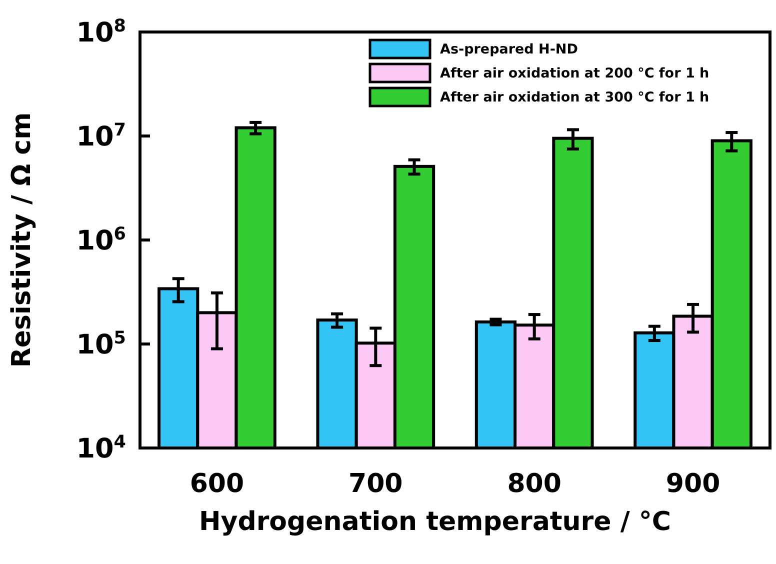 The height and width of the screenshot is (564, 776). What do you see at coordinates (101, 136) in the screenshot?
I see `y-tick-label: 10$^{7}$` at bounding box center [101, 136].